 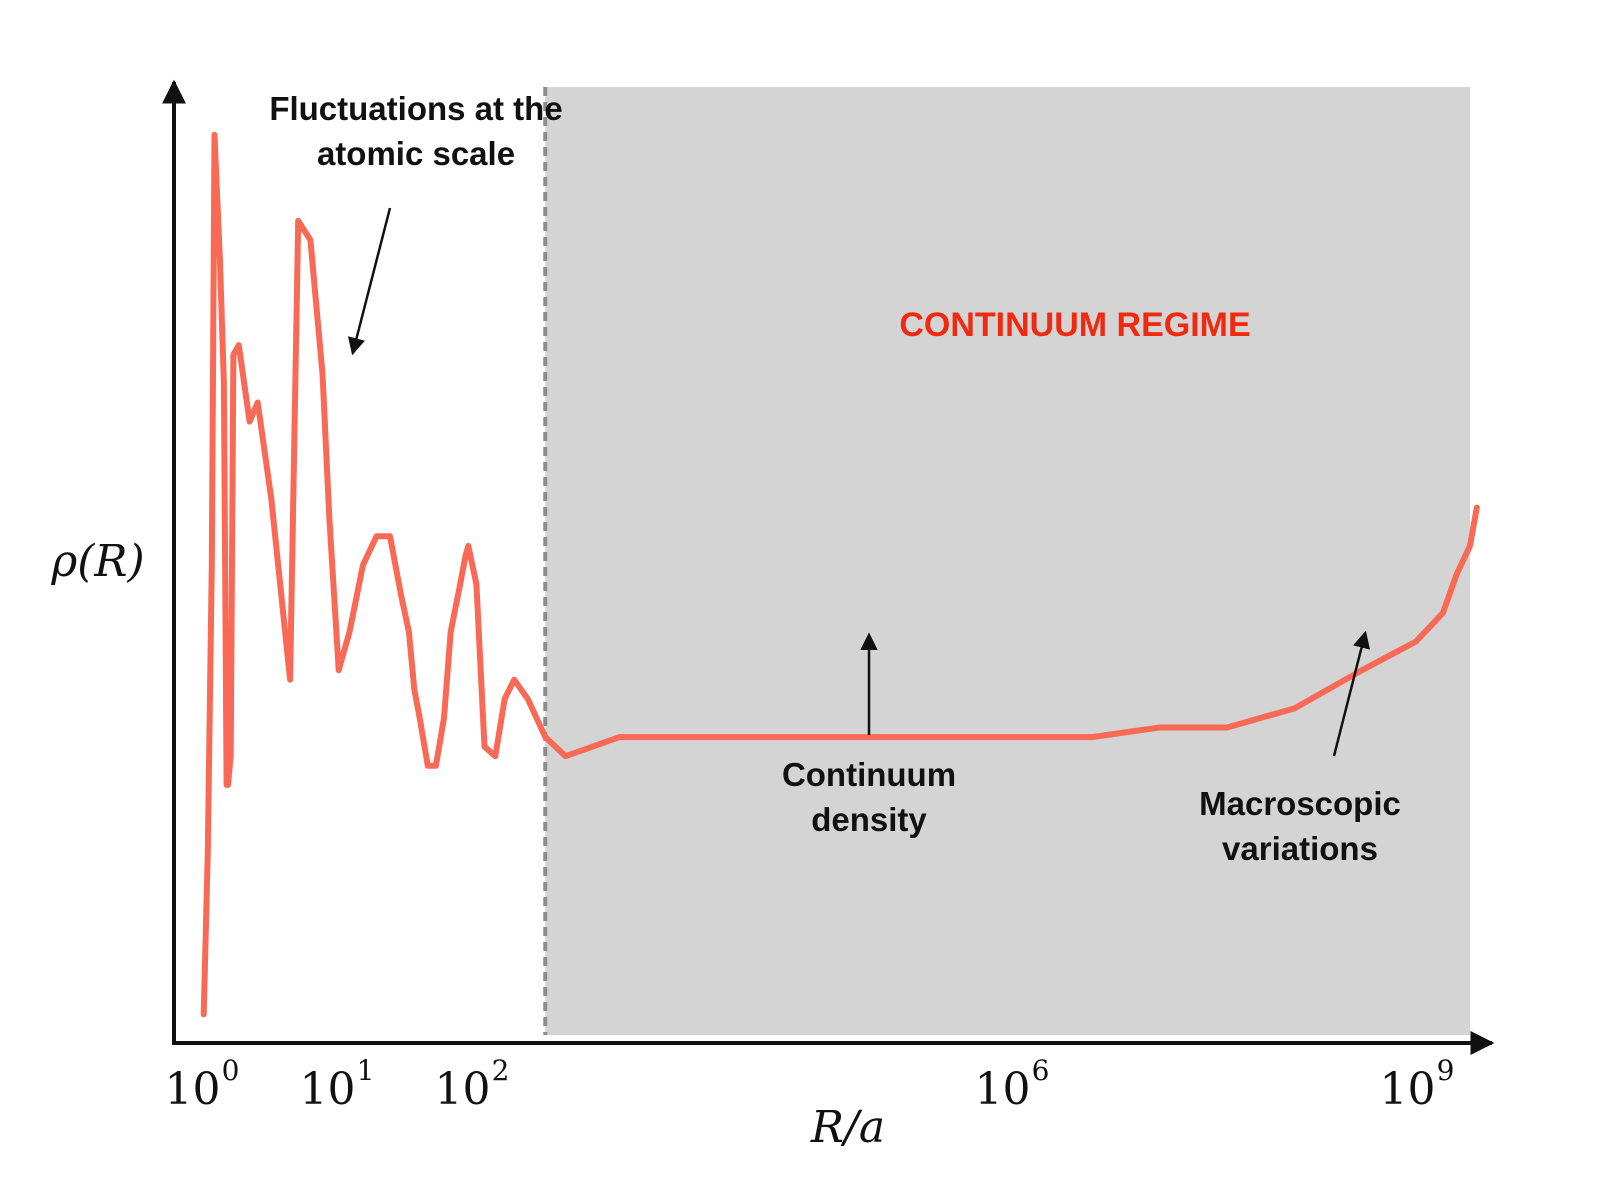 I want to click on fluctuations-arrow, so click(x=370, y=281).